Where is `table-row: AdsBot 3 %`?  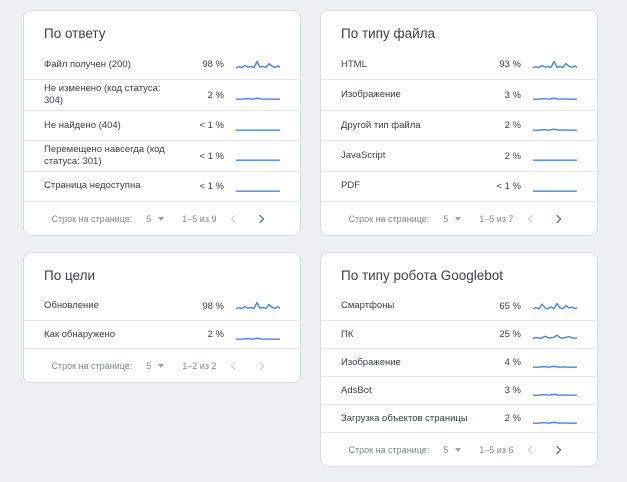
table-row: AdsBot 3 % is located at coordinates (459, 390).